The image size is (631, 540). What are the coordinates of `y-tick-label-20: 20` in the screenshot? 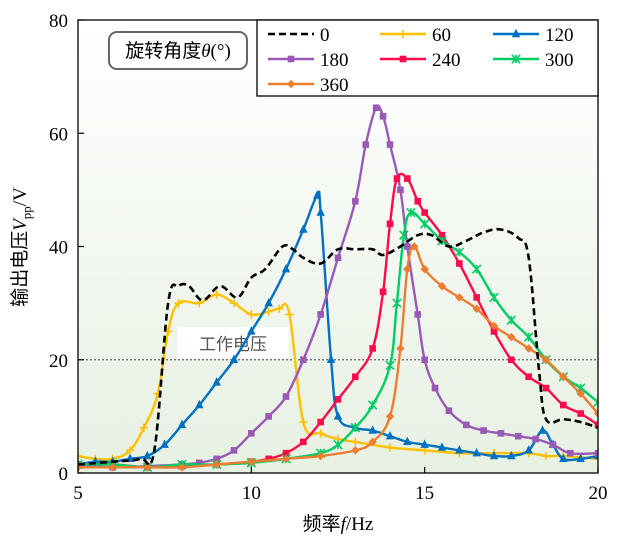 It's located at (58, 361).